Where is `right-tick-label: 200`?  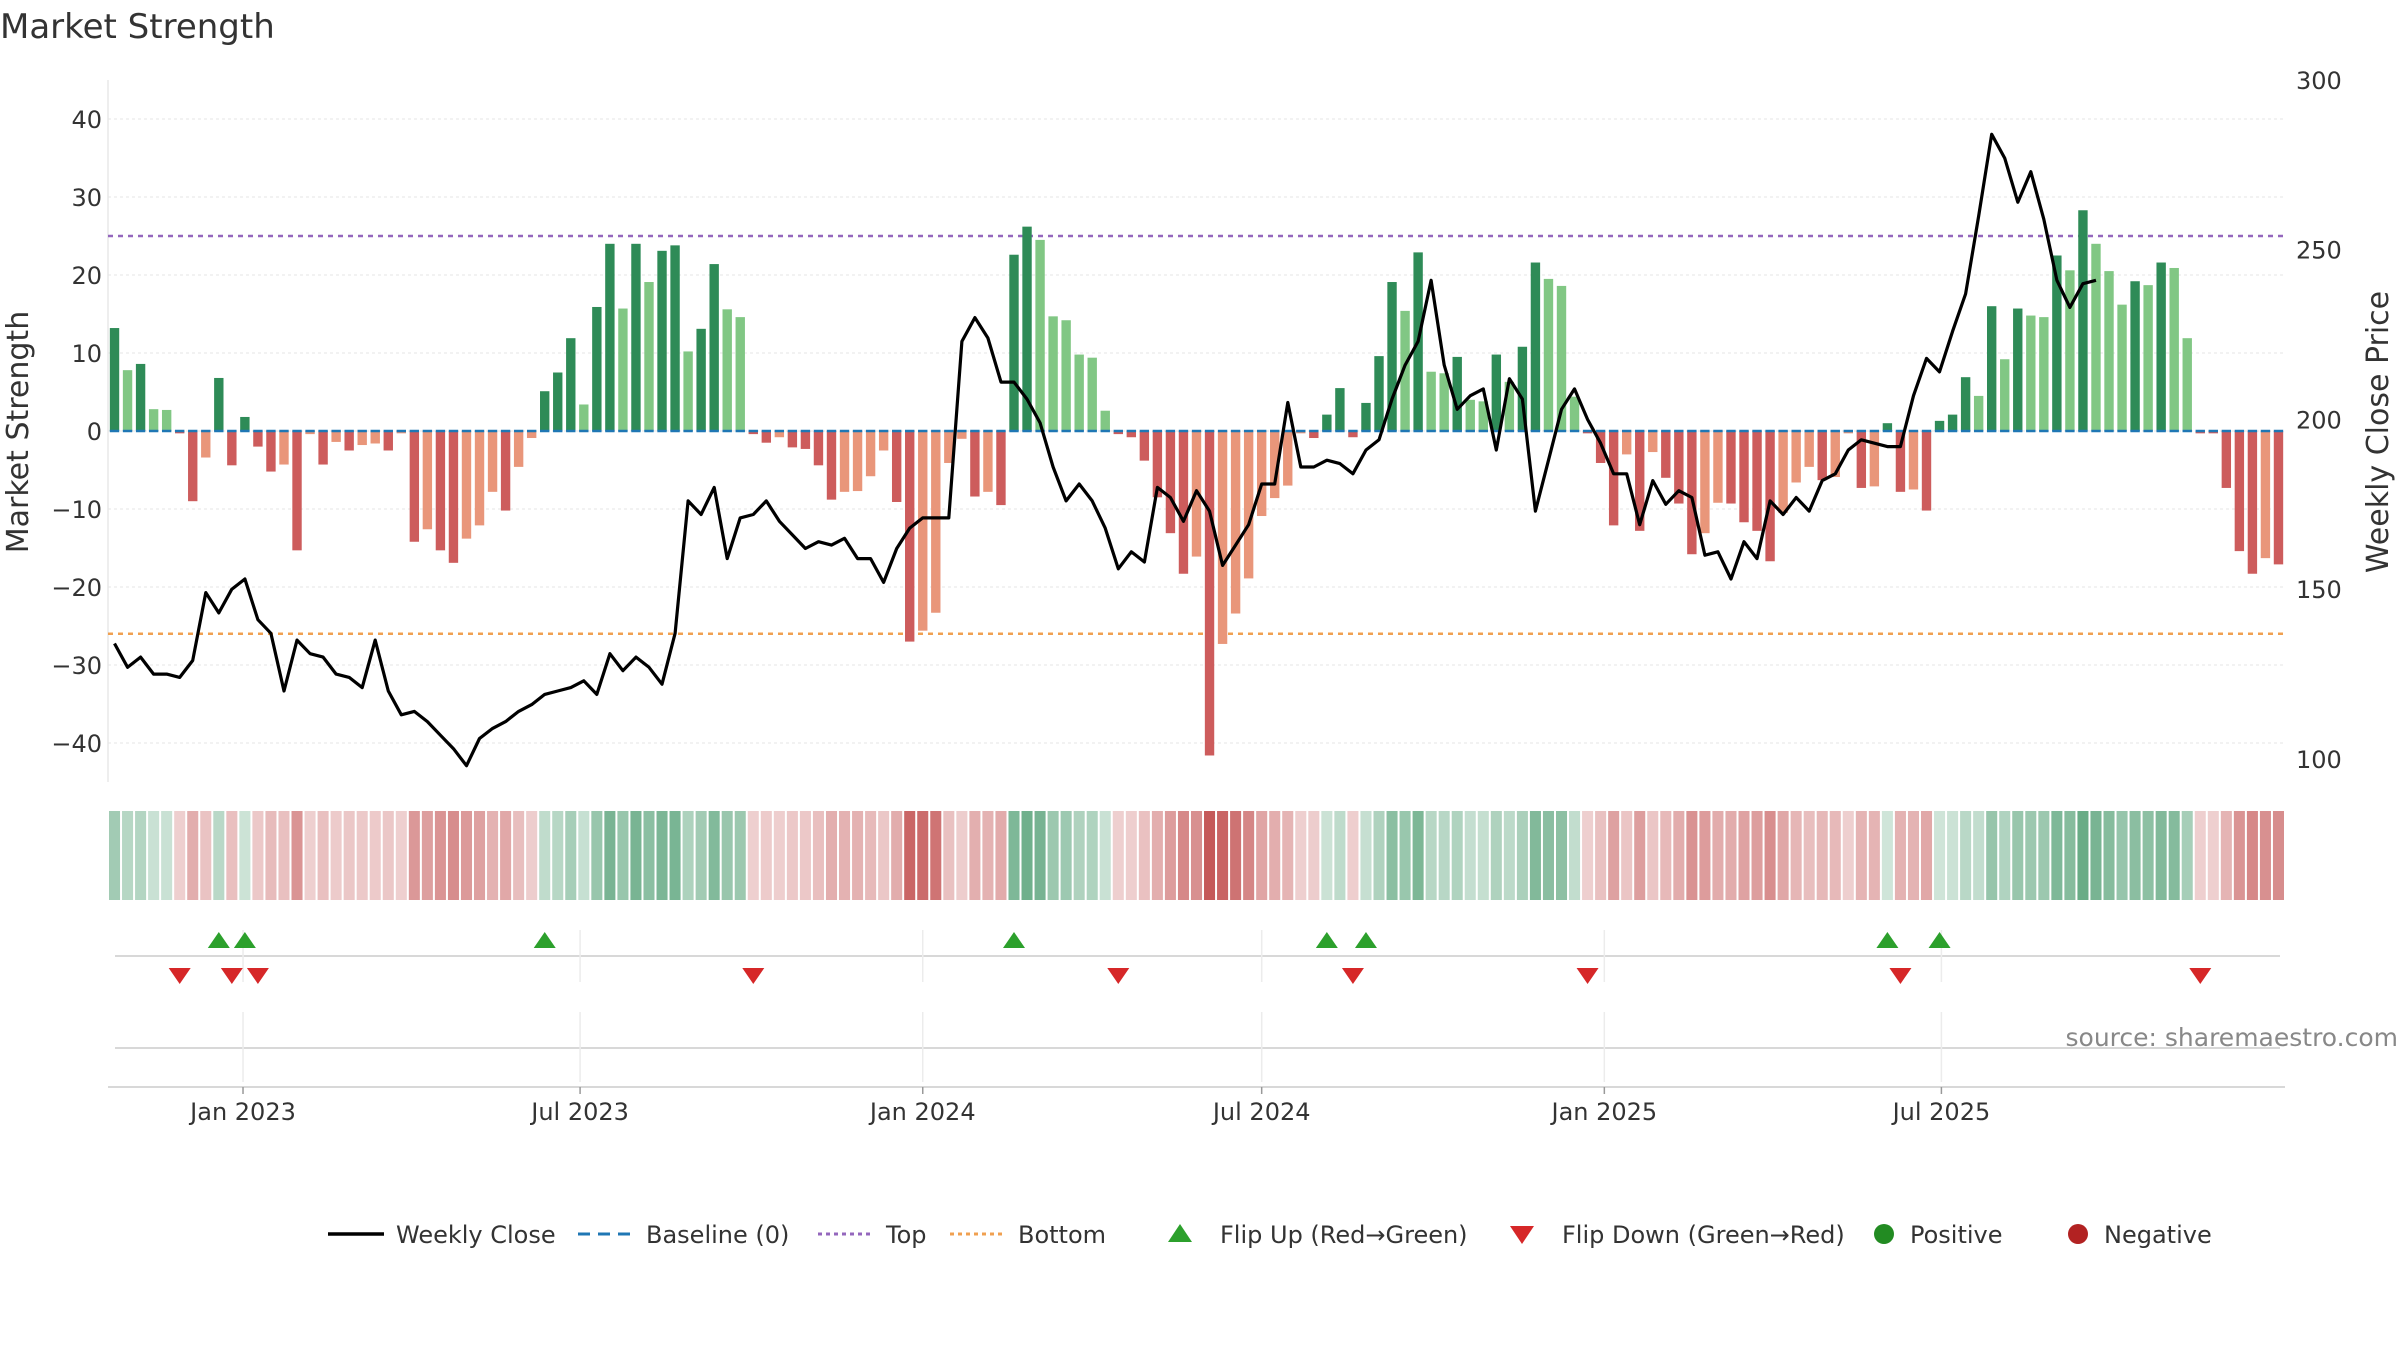 right-tick-label: 200 is located at coordinates (2319, 420).